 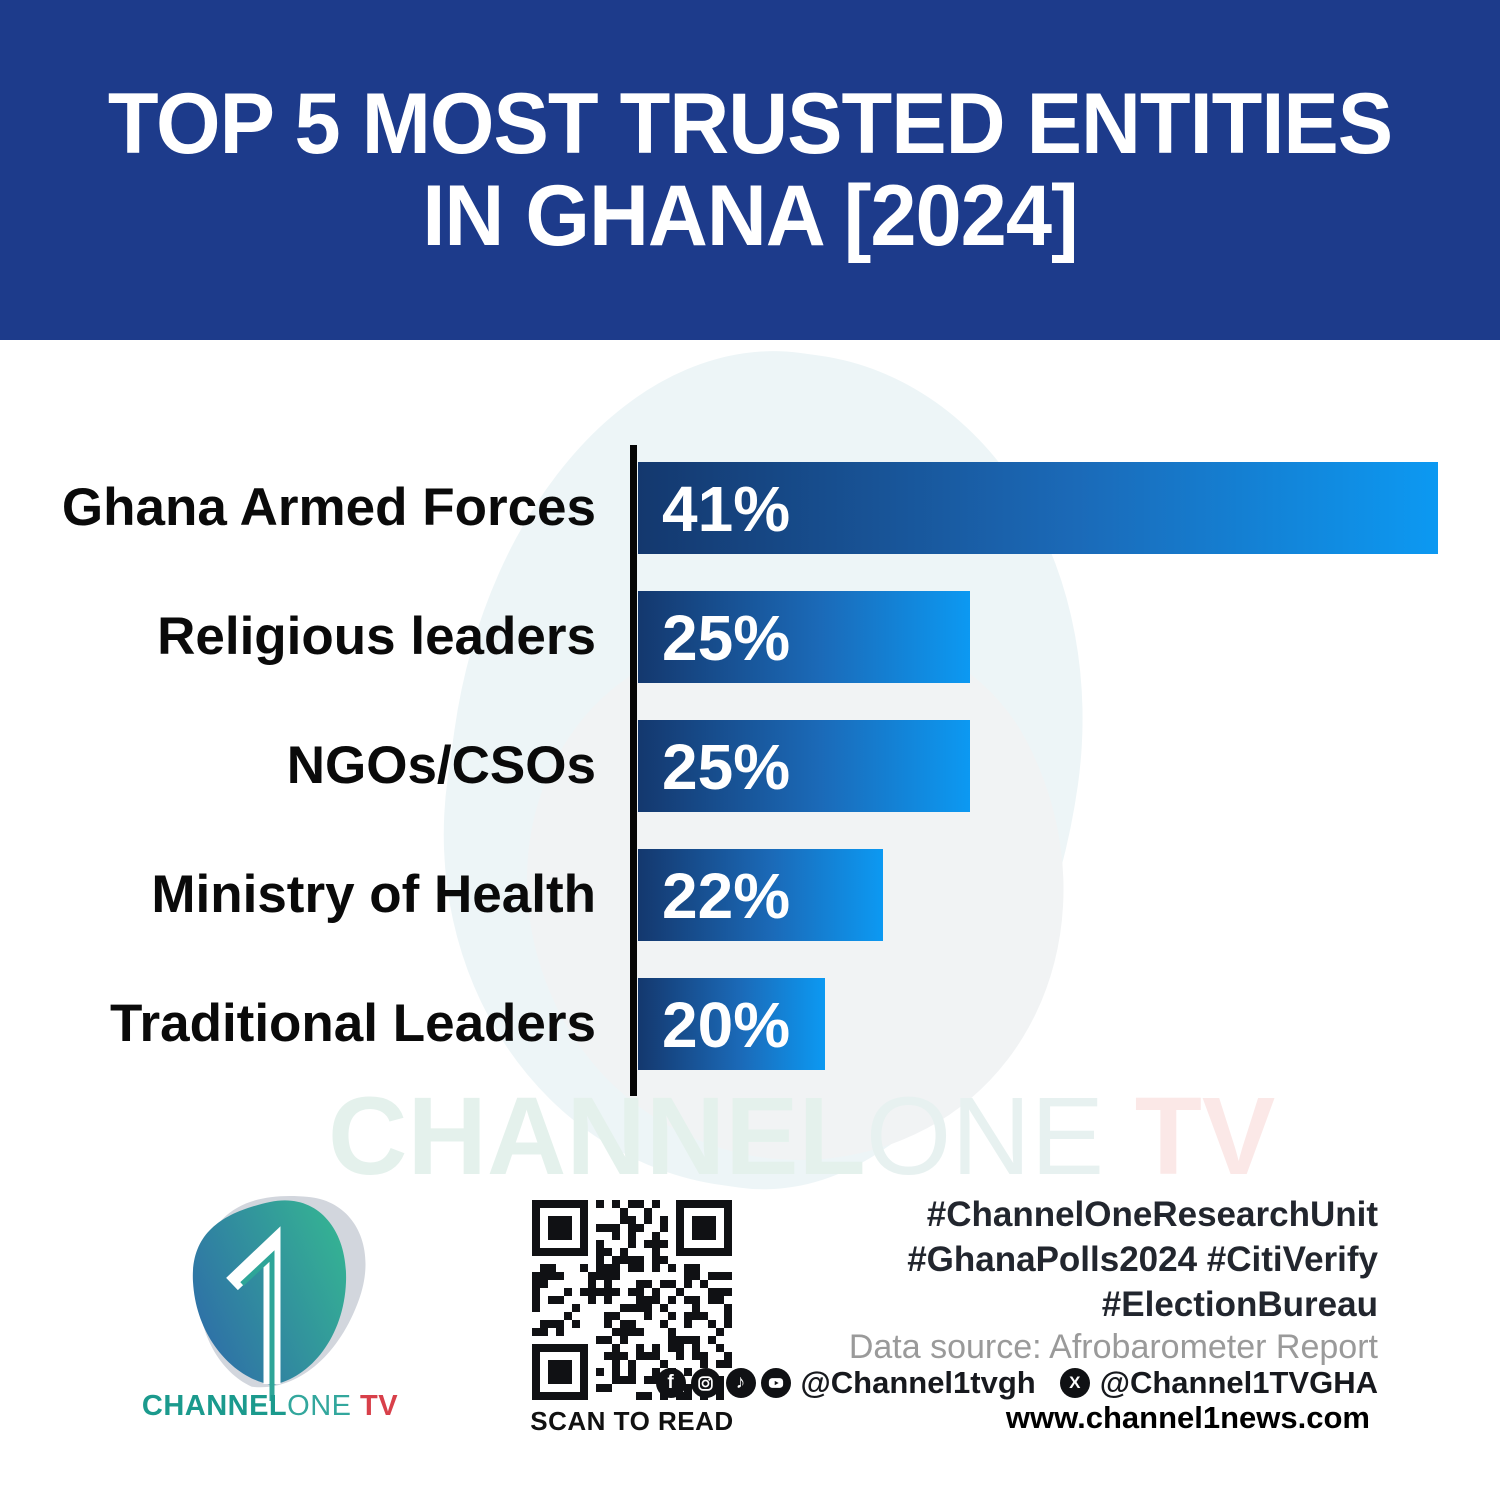 I want to click on bar-value-label: 20%, so click(x=726, y=1025).